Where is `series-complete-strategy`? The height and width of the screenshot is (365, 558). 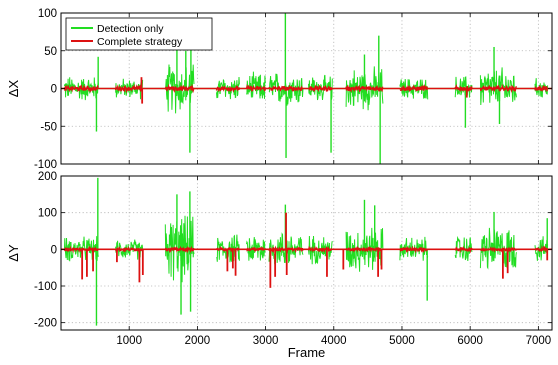 series-complete-strategy is located at coordinates (306, 90).